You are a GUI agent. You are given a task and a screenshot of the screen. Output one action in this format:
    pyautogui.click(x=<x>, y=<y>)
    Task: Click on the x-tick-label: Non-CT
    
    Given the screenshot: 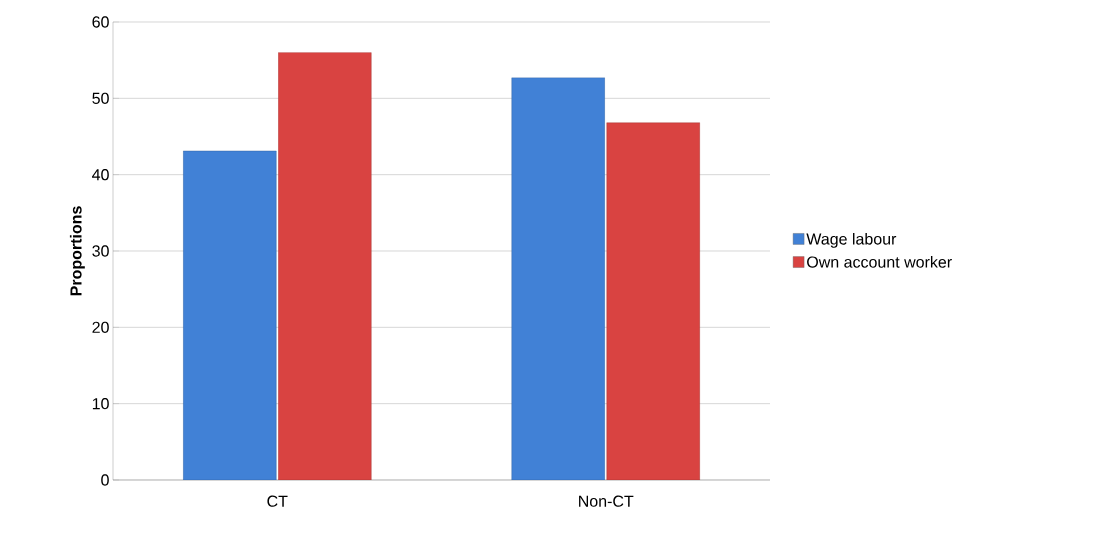 What is the action you would take?
    pyautogui.click(x=606, y=501)
    